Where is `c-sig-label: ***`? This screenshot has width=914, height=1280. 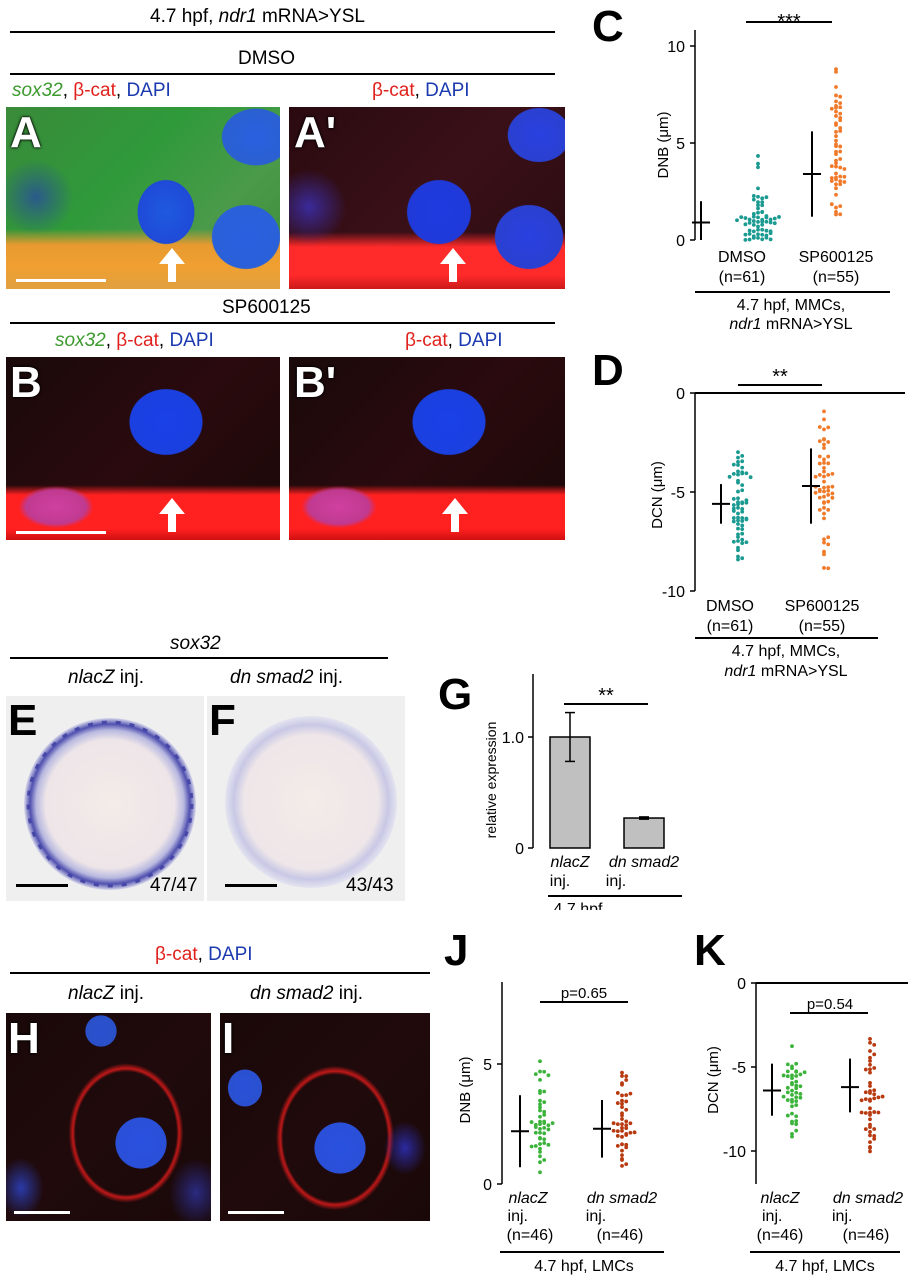
c-sig-label: *** is located at coordinates (789, 22).